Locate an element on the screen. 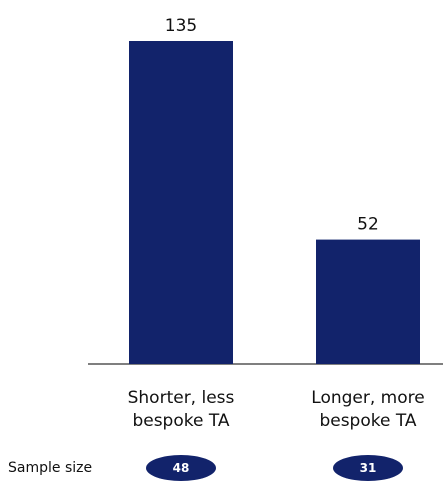 Image resolution: width=443 pixels, height=485 pixels. value-label-1: 135 is located at coordinates (181, 26).